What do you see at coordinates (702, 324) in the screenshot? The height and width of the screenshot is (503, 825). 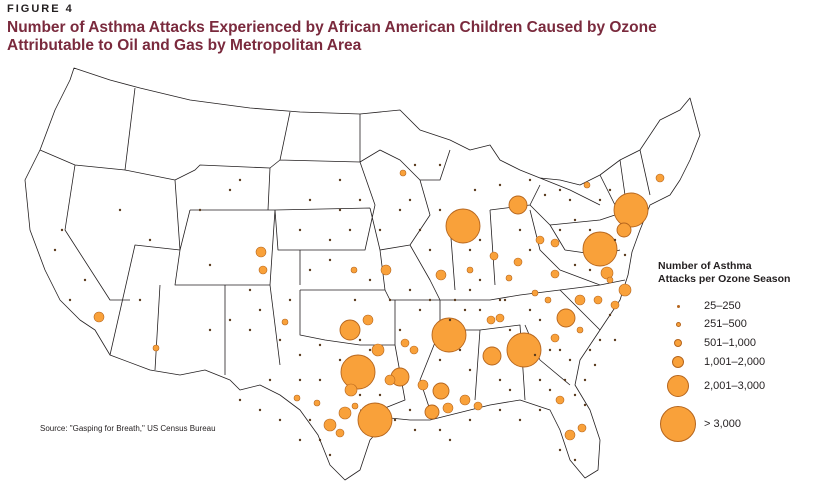 I see `legend-item-2: 251–500` at bounding box center [702, 324].